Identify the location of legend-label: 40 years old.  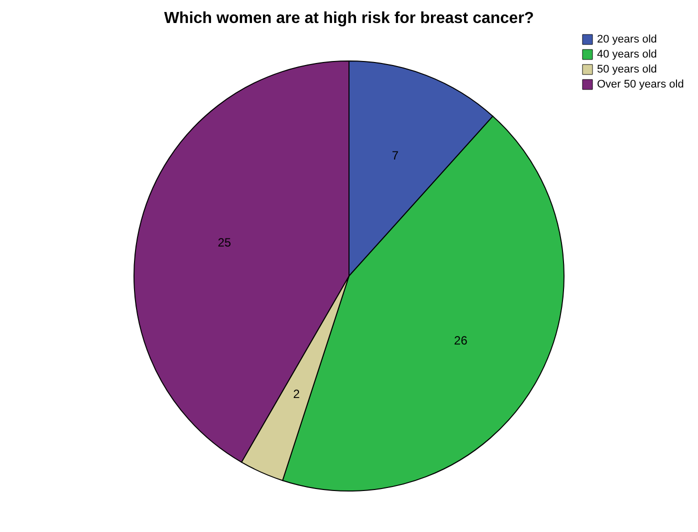
(627, 54).